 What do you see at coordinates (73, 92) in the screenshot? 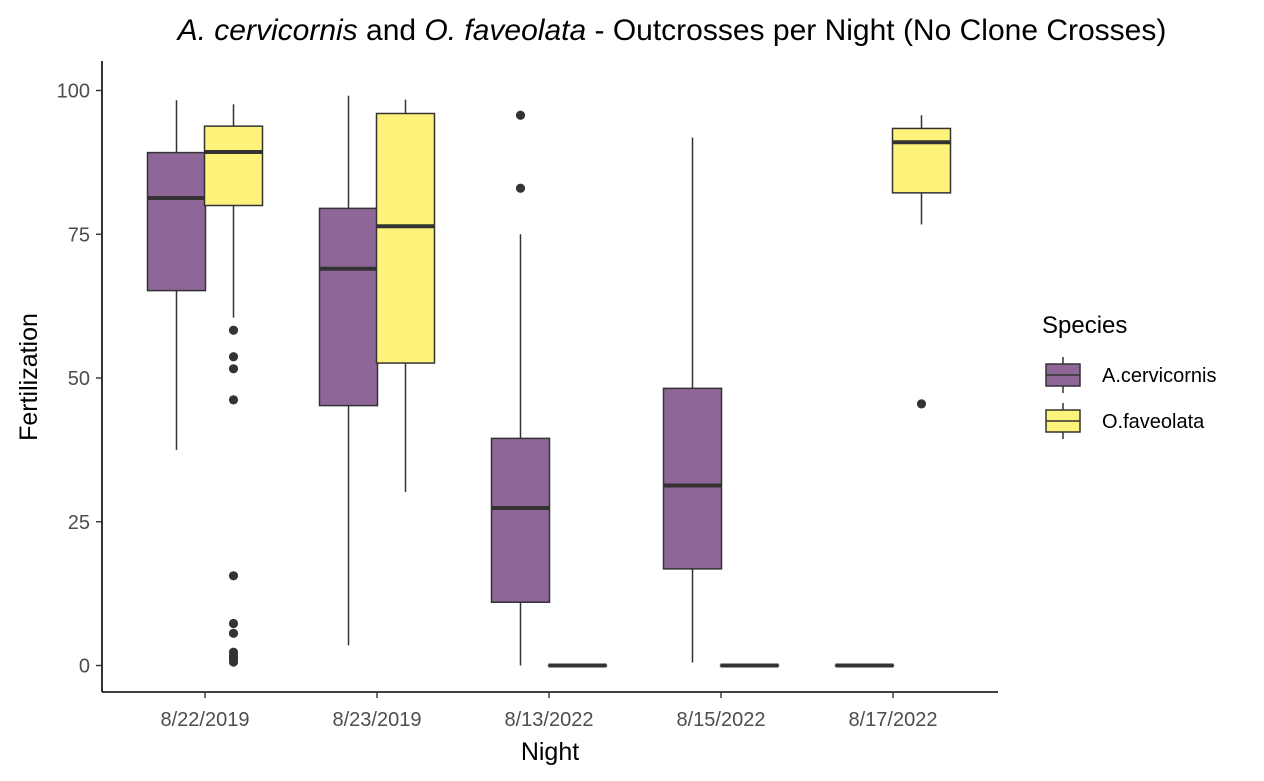
I see `y-tick-label: 100` at bounding box center [73, 92].